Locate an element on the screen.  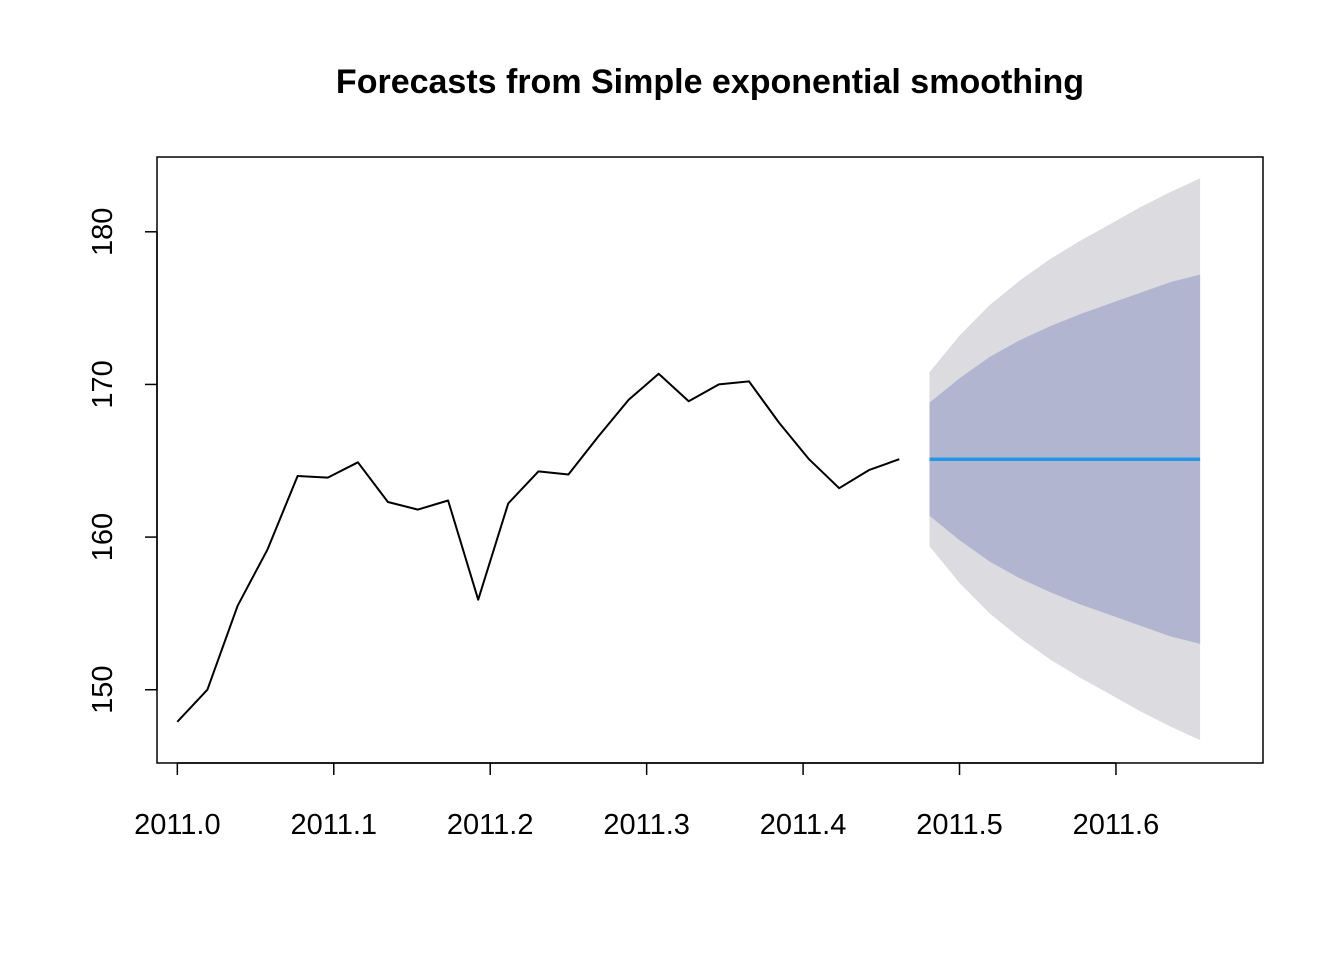
x-tick-label: 2011.4 is located at coordinates (803, 825).